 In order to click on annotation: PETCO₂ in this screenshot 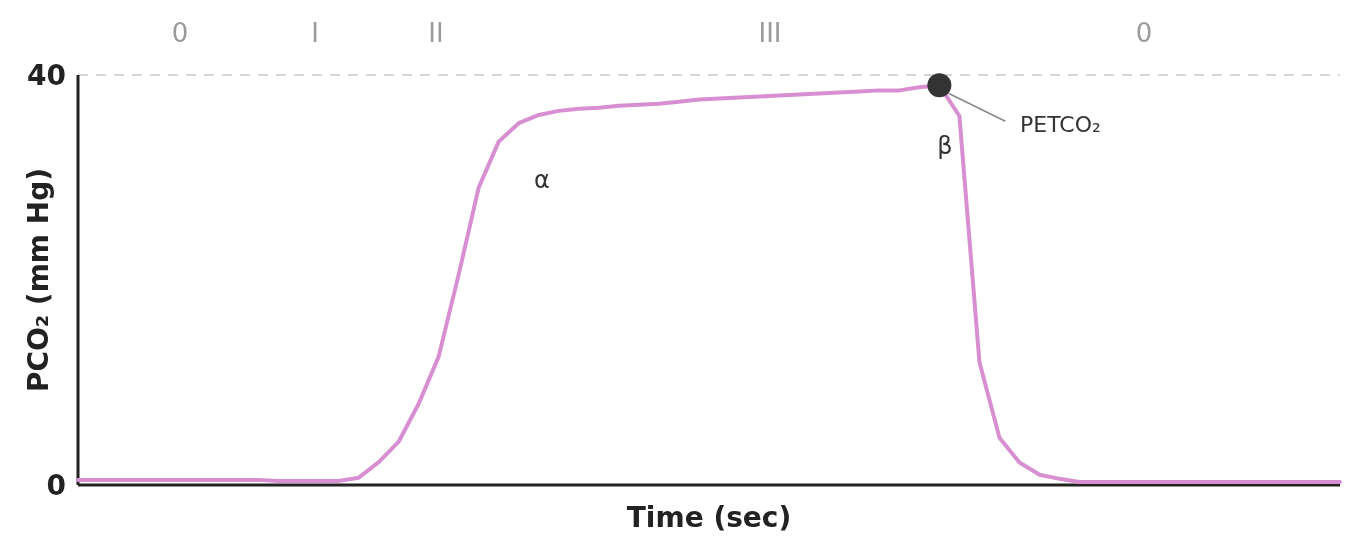, I will do `click(1060, 124)`.